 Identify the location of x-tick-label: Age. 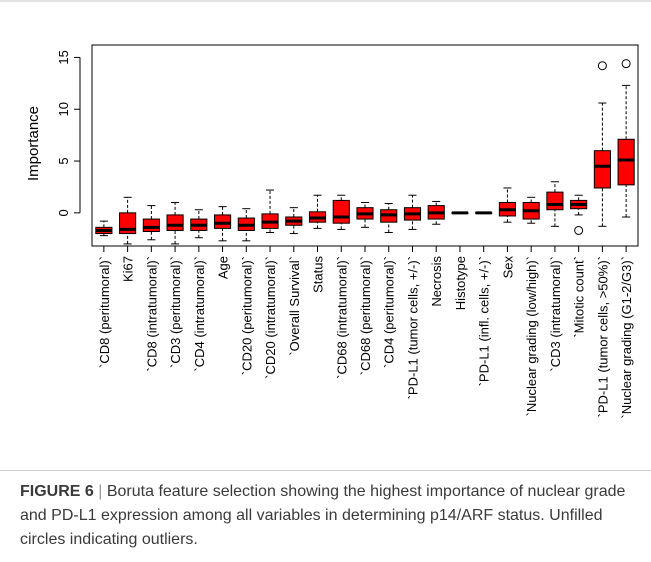
(223, 267).